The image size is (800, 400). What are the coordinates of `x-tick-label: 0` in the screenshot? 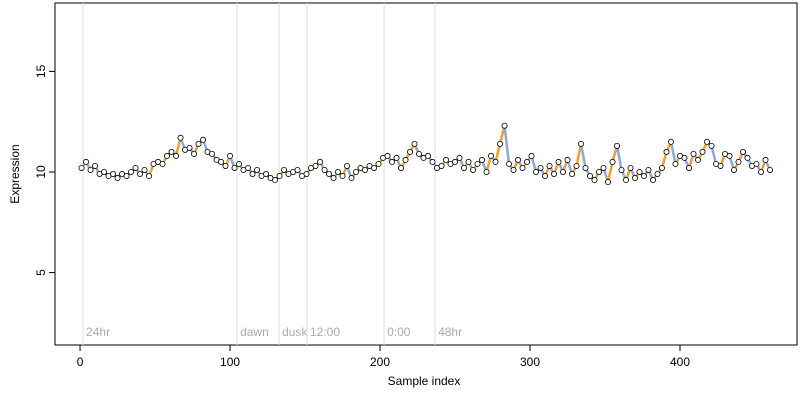 It's located at (80, 362).